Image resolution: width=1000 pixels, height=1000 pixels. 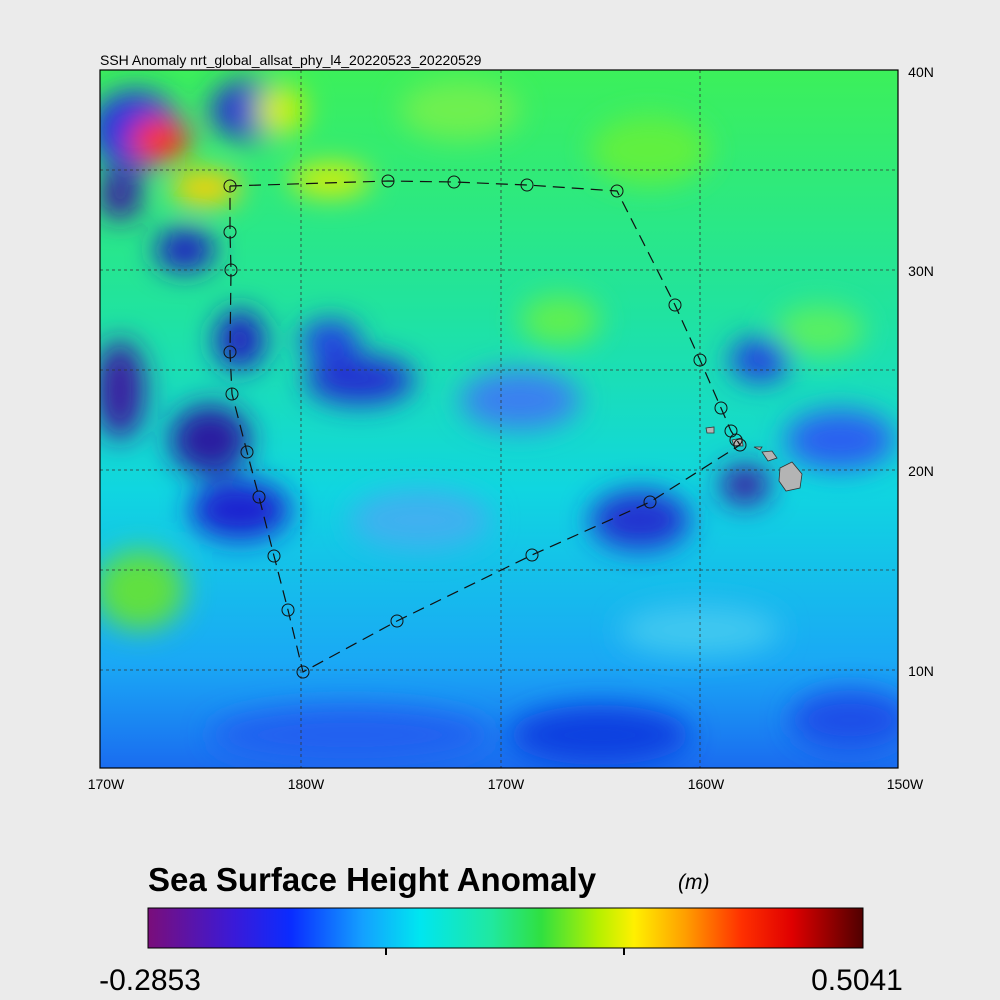 What do you see at coordinates (505, 951) in the screenshot?
I see `colorbar-ticks` at bounding box center [505, 951].